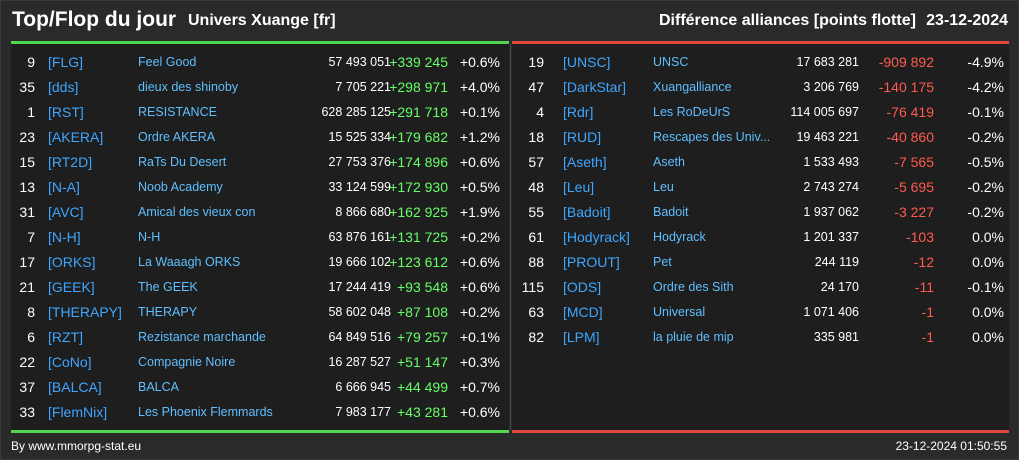 The image size is (1019, 460). What do you see at coordinates (149, 237) in the screenshot?
I see `alliance-name-link: N-H` at bounding box center [149, 237].